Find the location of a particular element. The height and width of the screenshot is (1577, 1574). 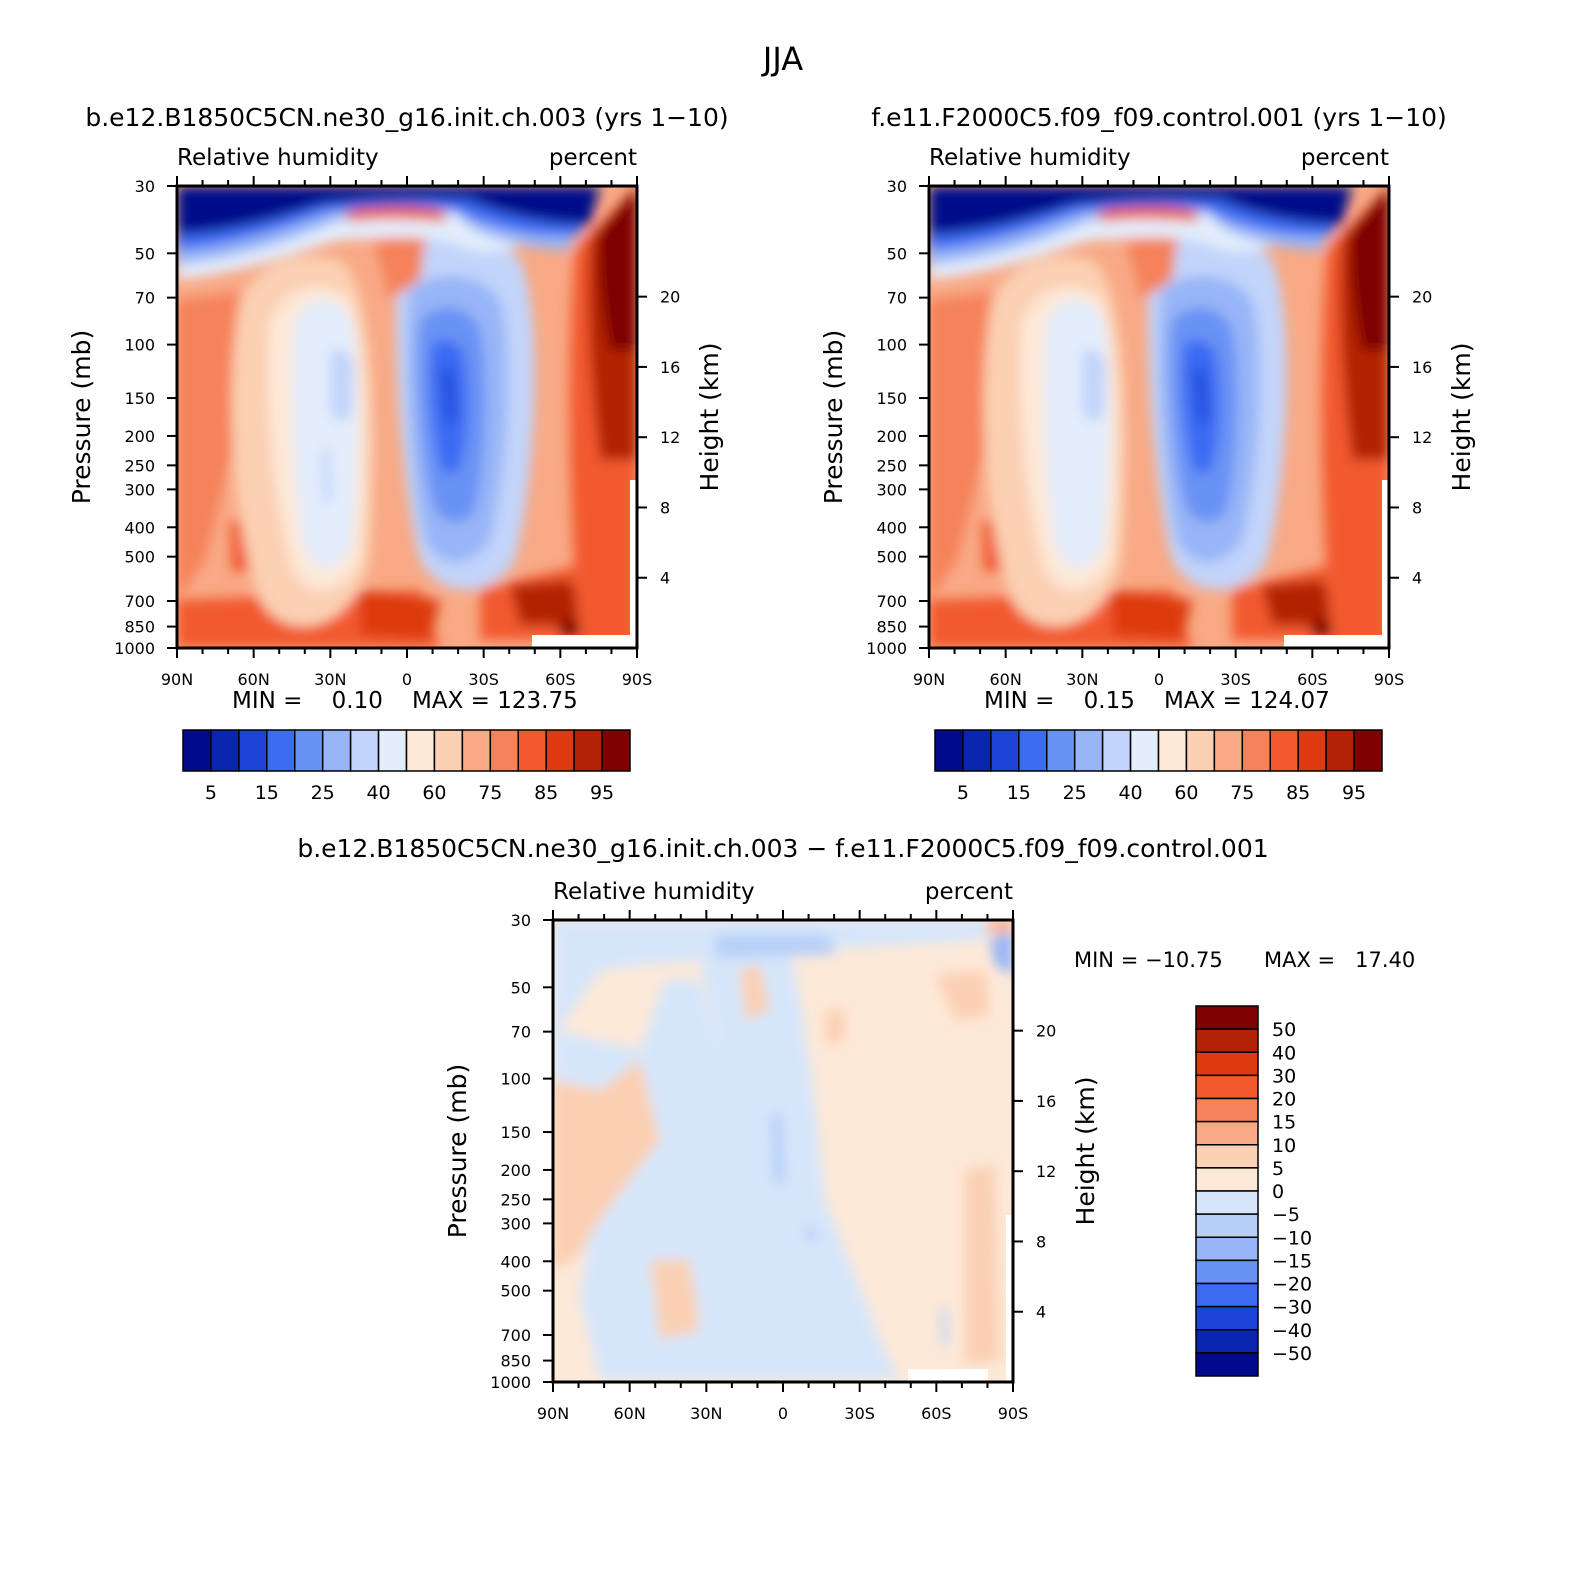

colorbar-label: 40 is located at coordinates (1130, 793).